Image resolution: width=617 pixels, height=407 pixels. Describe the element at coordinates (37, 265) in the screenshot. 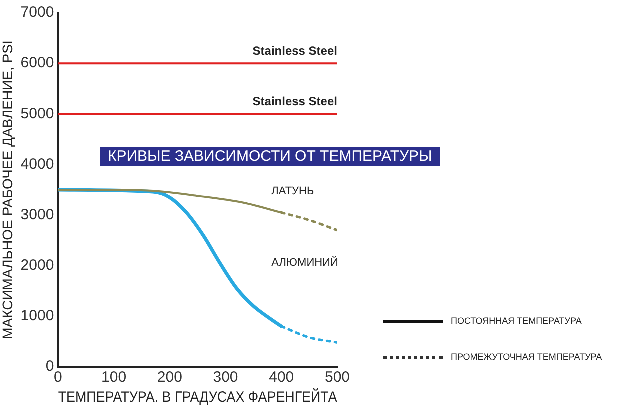

I see `y-tick-label: 2000` at that location.